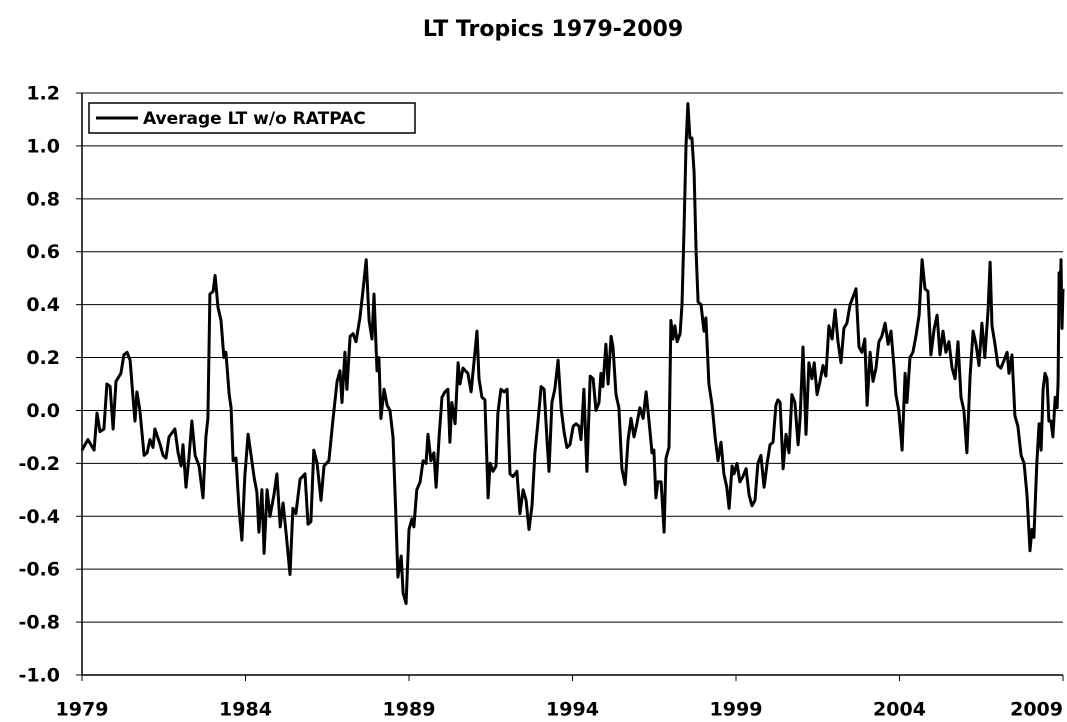 This screenshot has width=1067, height=722. Describe the element at coordinates (82, 710) in the screenshot. I see `x-tick-label: 1979` at that location.